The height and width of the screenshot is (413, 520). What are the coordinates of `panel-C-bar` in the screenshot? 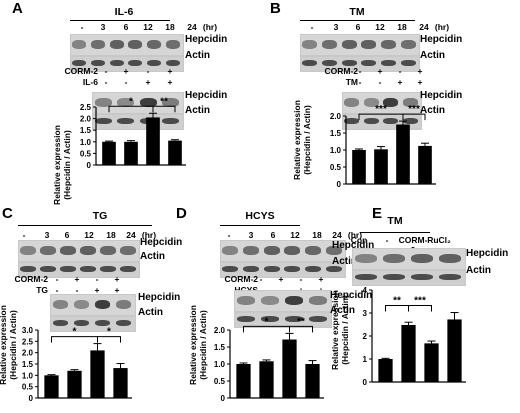 It's located at (120, 383).